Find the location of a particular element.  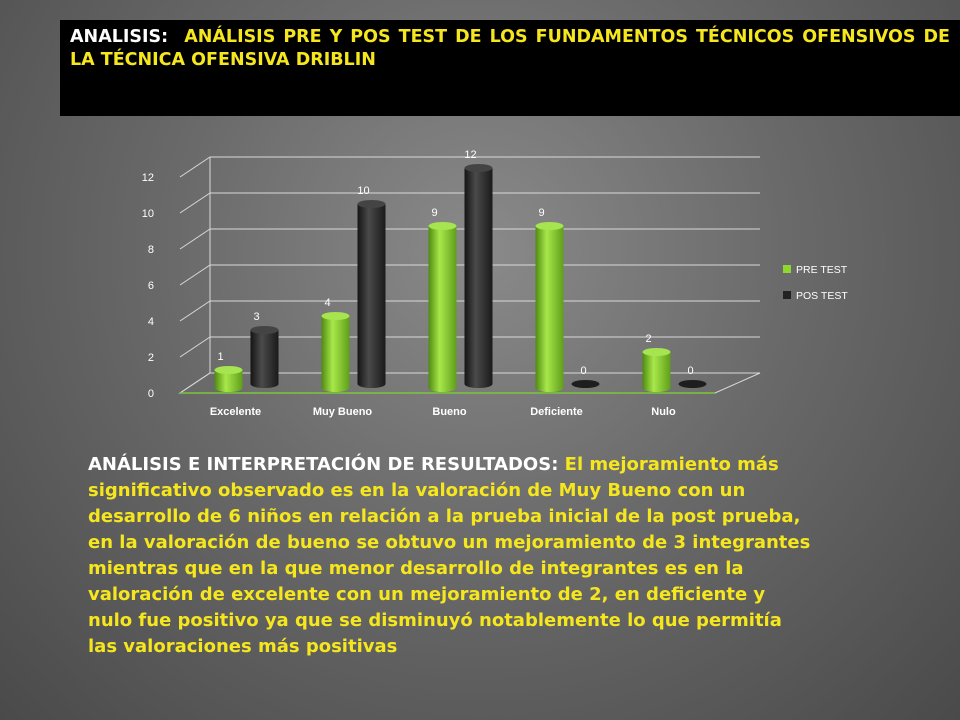

bar-pre-excelente is located at coordinates (228, 379).